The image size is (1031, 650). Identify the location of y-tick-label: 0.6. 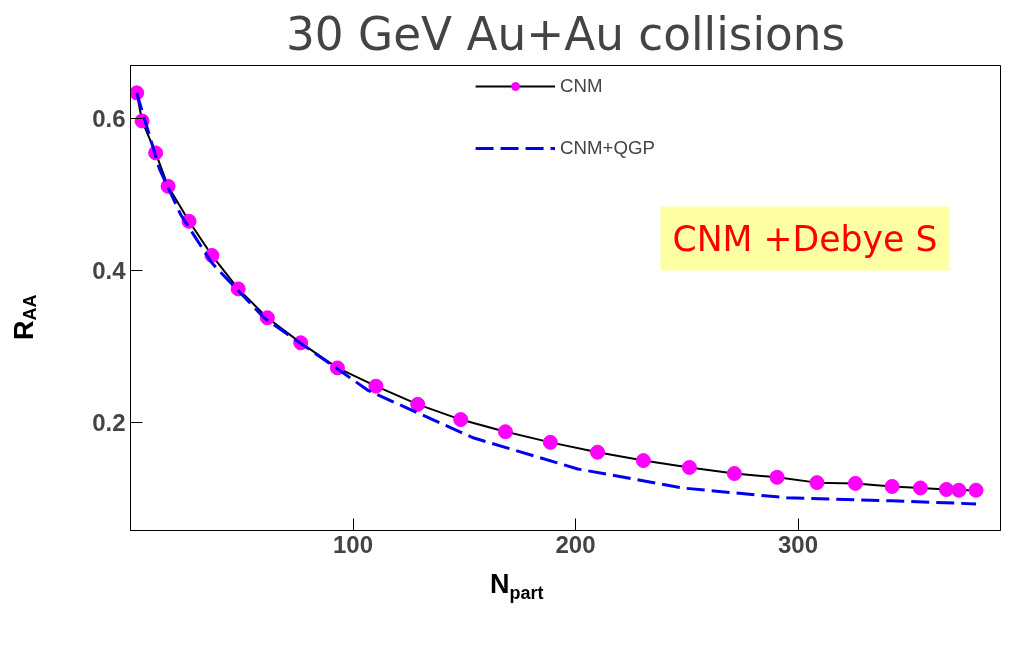
(109, 119).